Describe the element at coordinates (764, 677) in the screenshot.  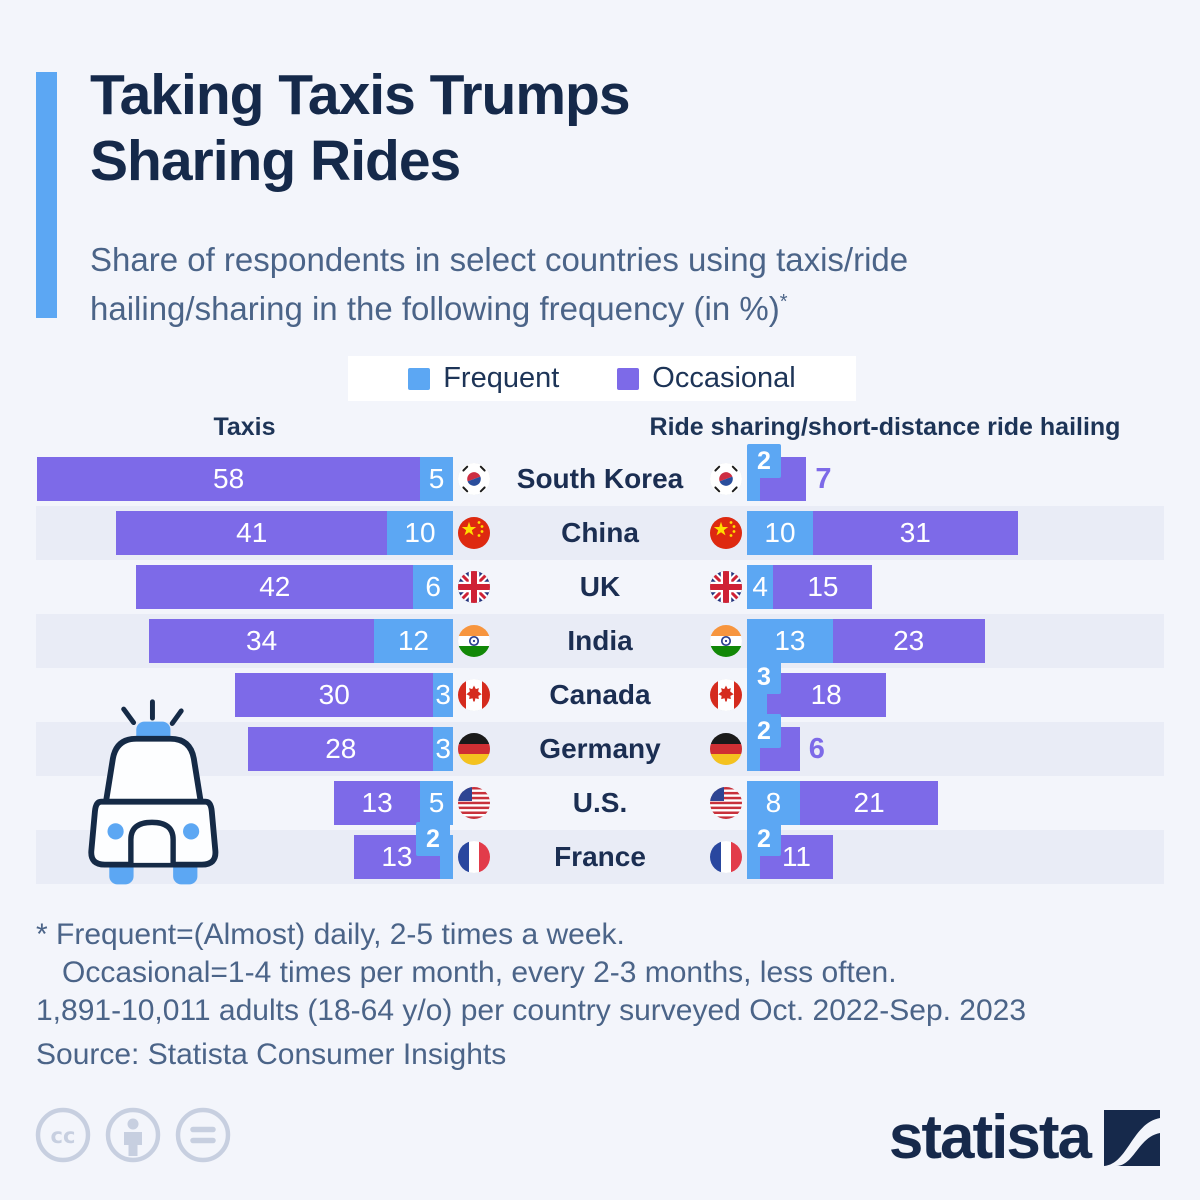
I see `frequent-value-tag: 3` at that location.